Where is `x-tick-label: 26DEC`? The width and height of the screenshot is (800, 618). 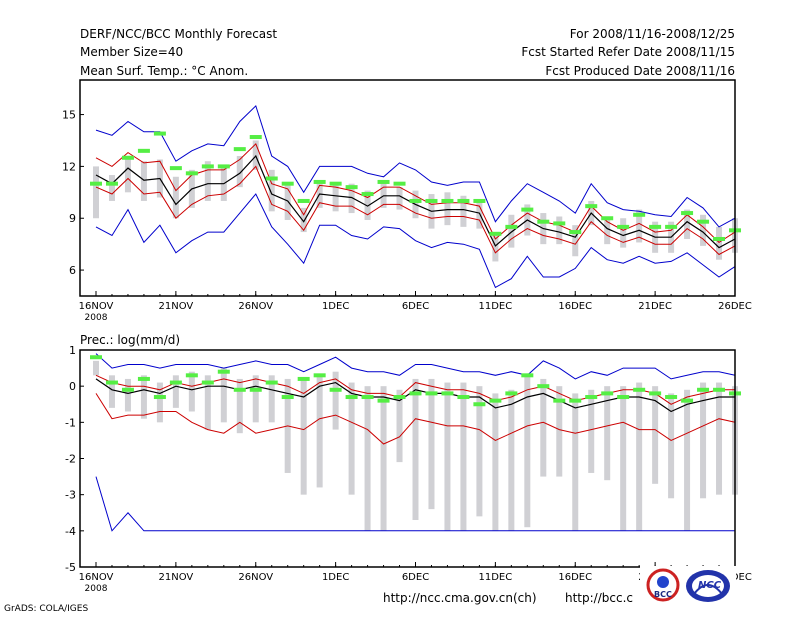 x-tick-label: 26DEC is located at coordinates (735, 306).